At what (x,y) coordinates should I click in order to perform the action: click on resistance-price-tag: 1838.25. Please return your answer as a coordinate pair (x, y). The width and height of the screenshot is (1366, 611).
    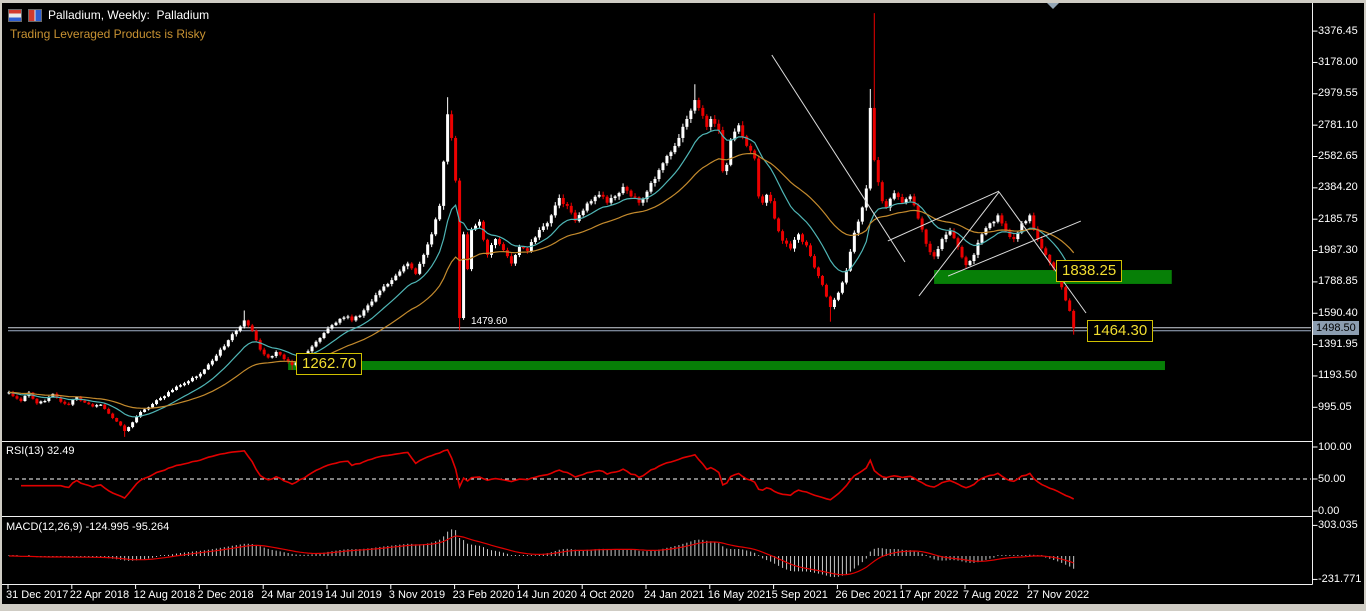
    Looking at the image, I should click on (1089, 271).